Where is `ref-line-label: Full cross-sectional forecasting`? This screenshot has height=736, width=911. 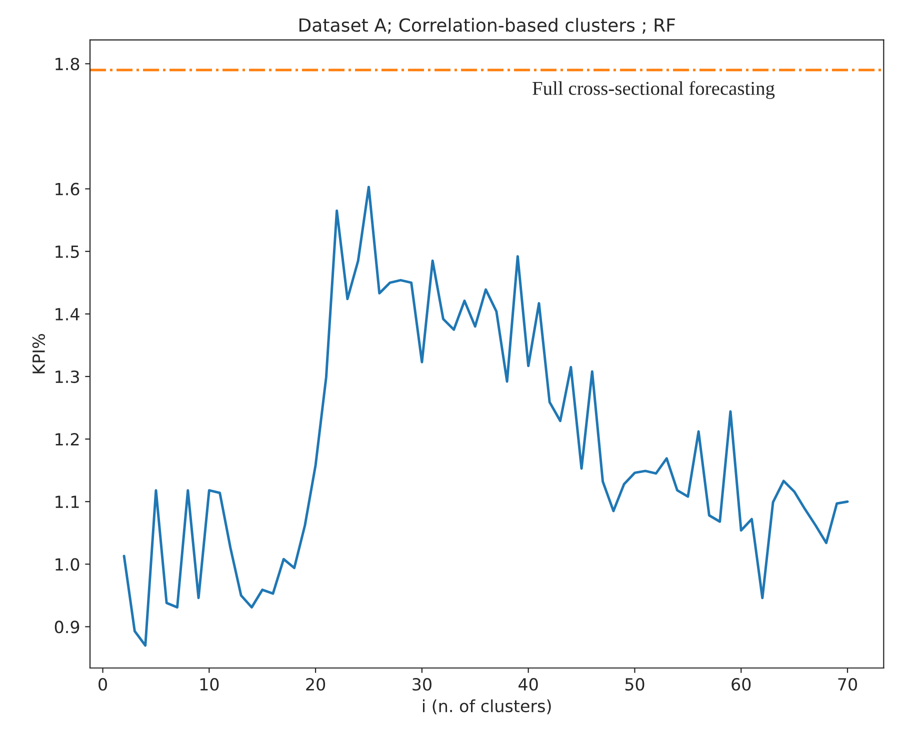
ref-line-label: Full cross-sectional forecasting is located at coordinates (653, 90).